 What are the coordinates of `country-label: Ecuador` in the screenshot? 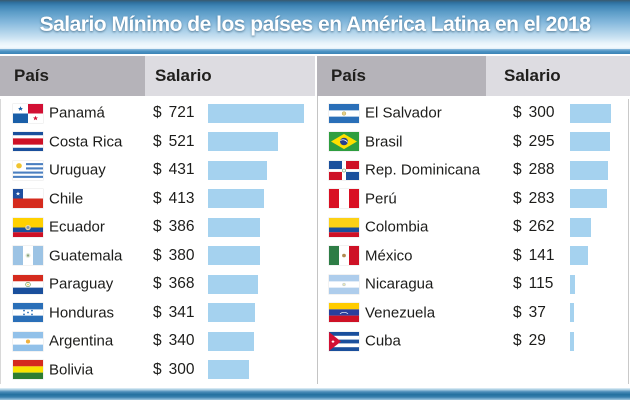 It's located at (77, 227).